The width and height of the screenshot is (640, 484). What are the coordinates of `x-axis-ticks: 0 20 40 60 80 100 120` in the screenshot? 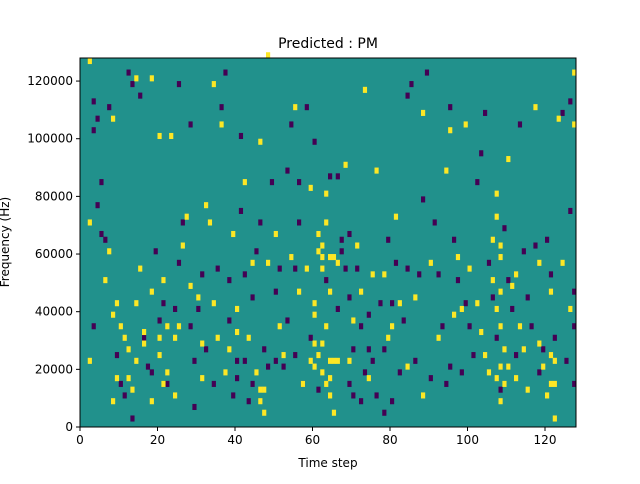 It's located at (316, 437).